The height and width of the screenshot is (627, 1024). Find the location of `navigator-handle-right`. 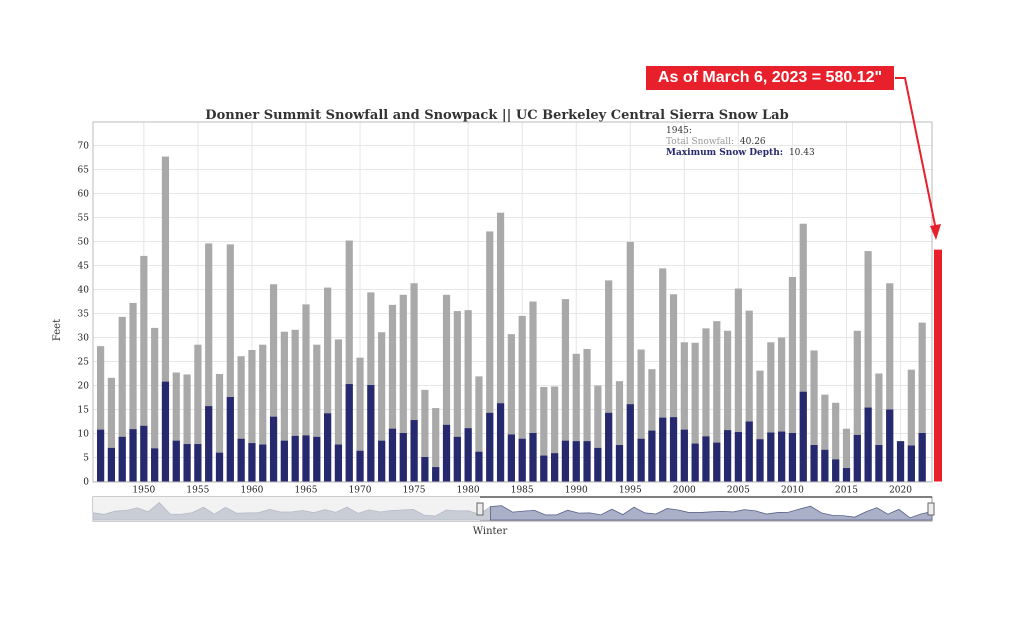

navigator-handle-right is located at coordinates (931, 509).